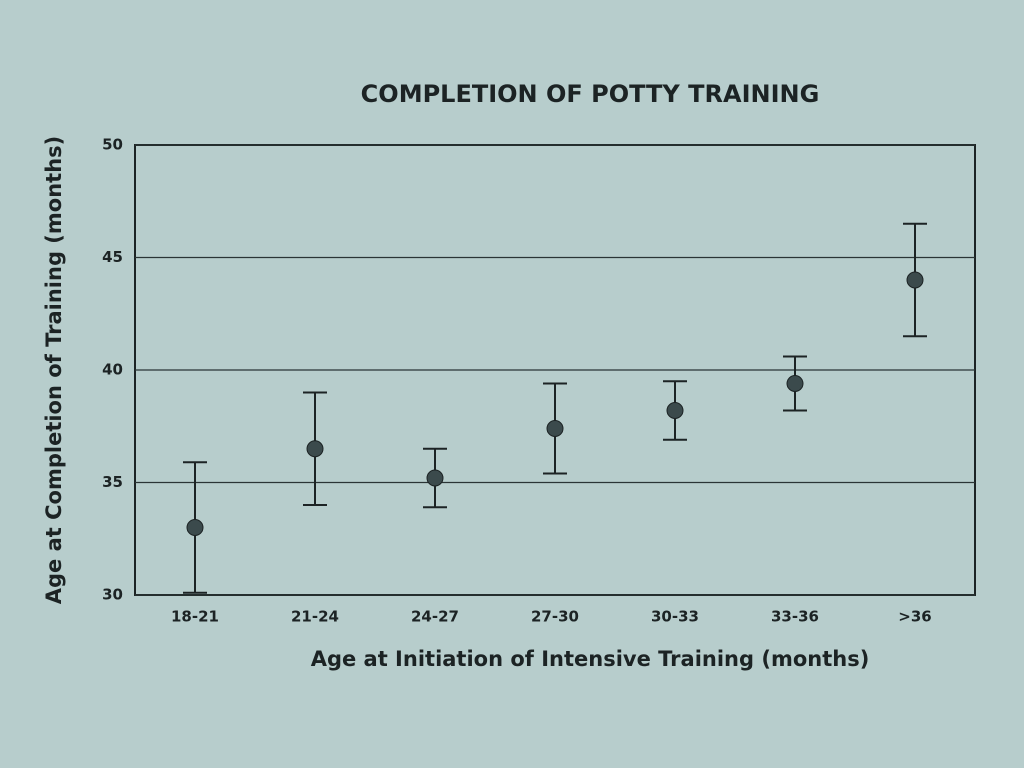  Describe the element at coordinates (914, 617) in the screenshot. I see `x-tick-label: >36` at that location.